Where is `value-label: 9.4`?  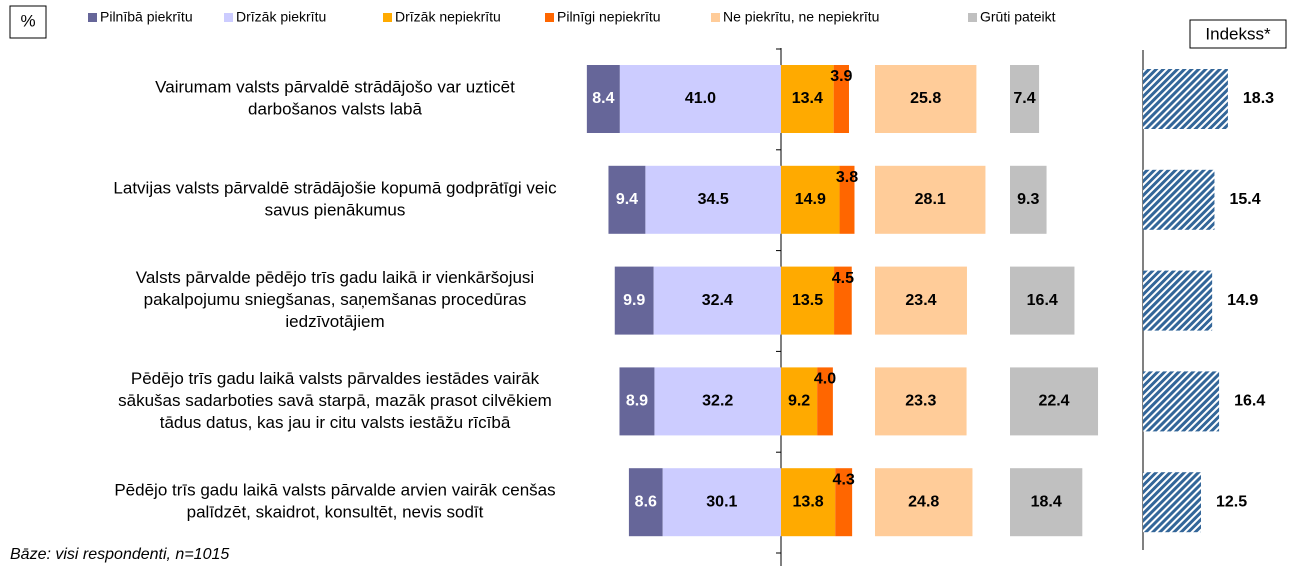 value-label: 9.4 is located at coordinates (627, 199).